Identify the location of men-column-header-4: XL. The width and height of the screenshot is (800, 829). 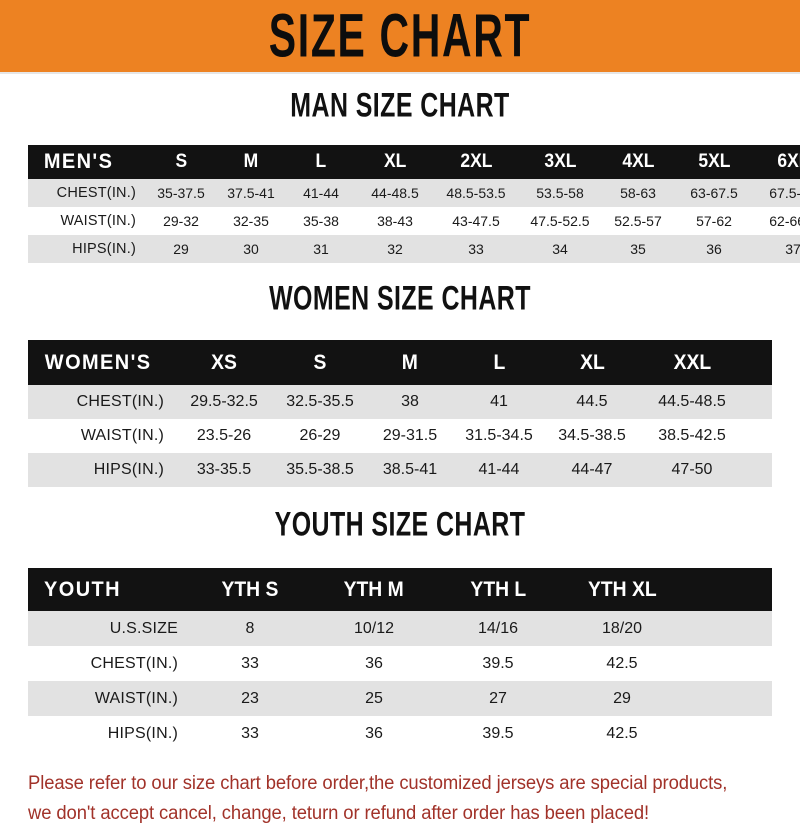
(395, 162).